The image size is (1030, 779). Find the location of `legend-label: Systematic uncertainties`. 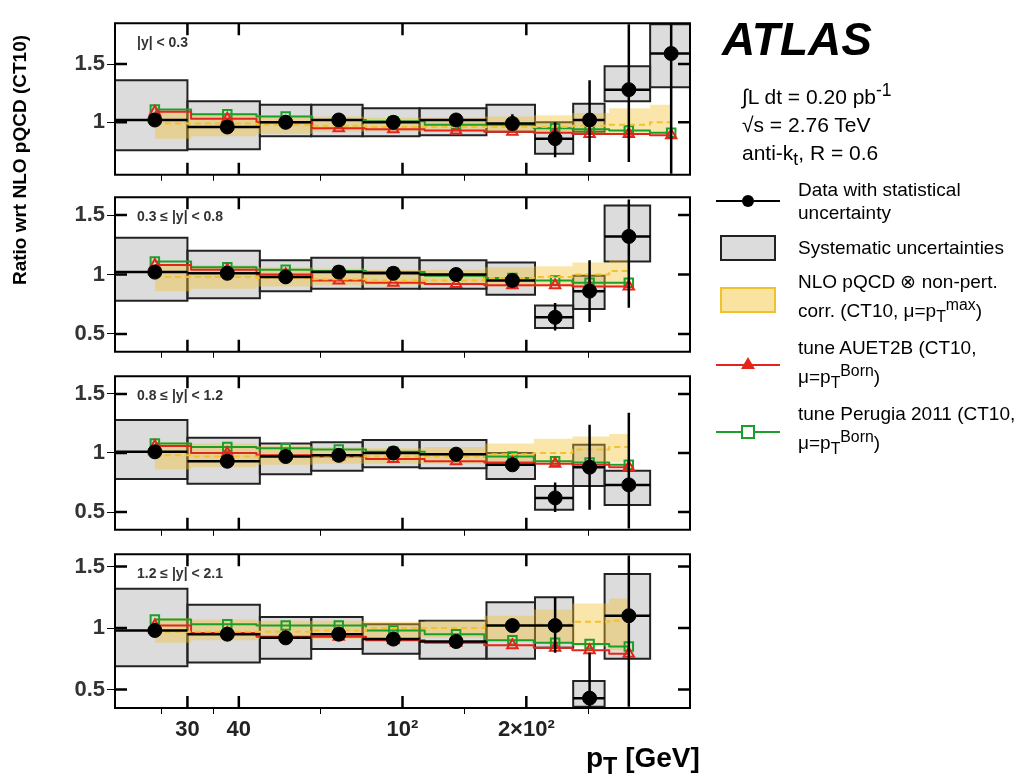

legend-label: Systematic uncertainties is located at coordinates (901, 247).